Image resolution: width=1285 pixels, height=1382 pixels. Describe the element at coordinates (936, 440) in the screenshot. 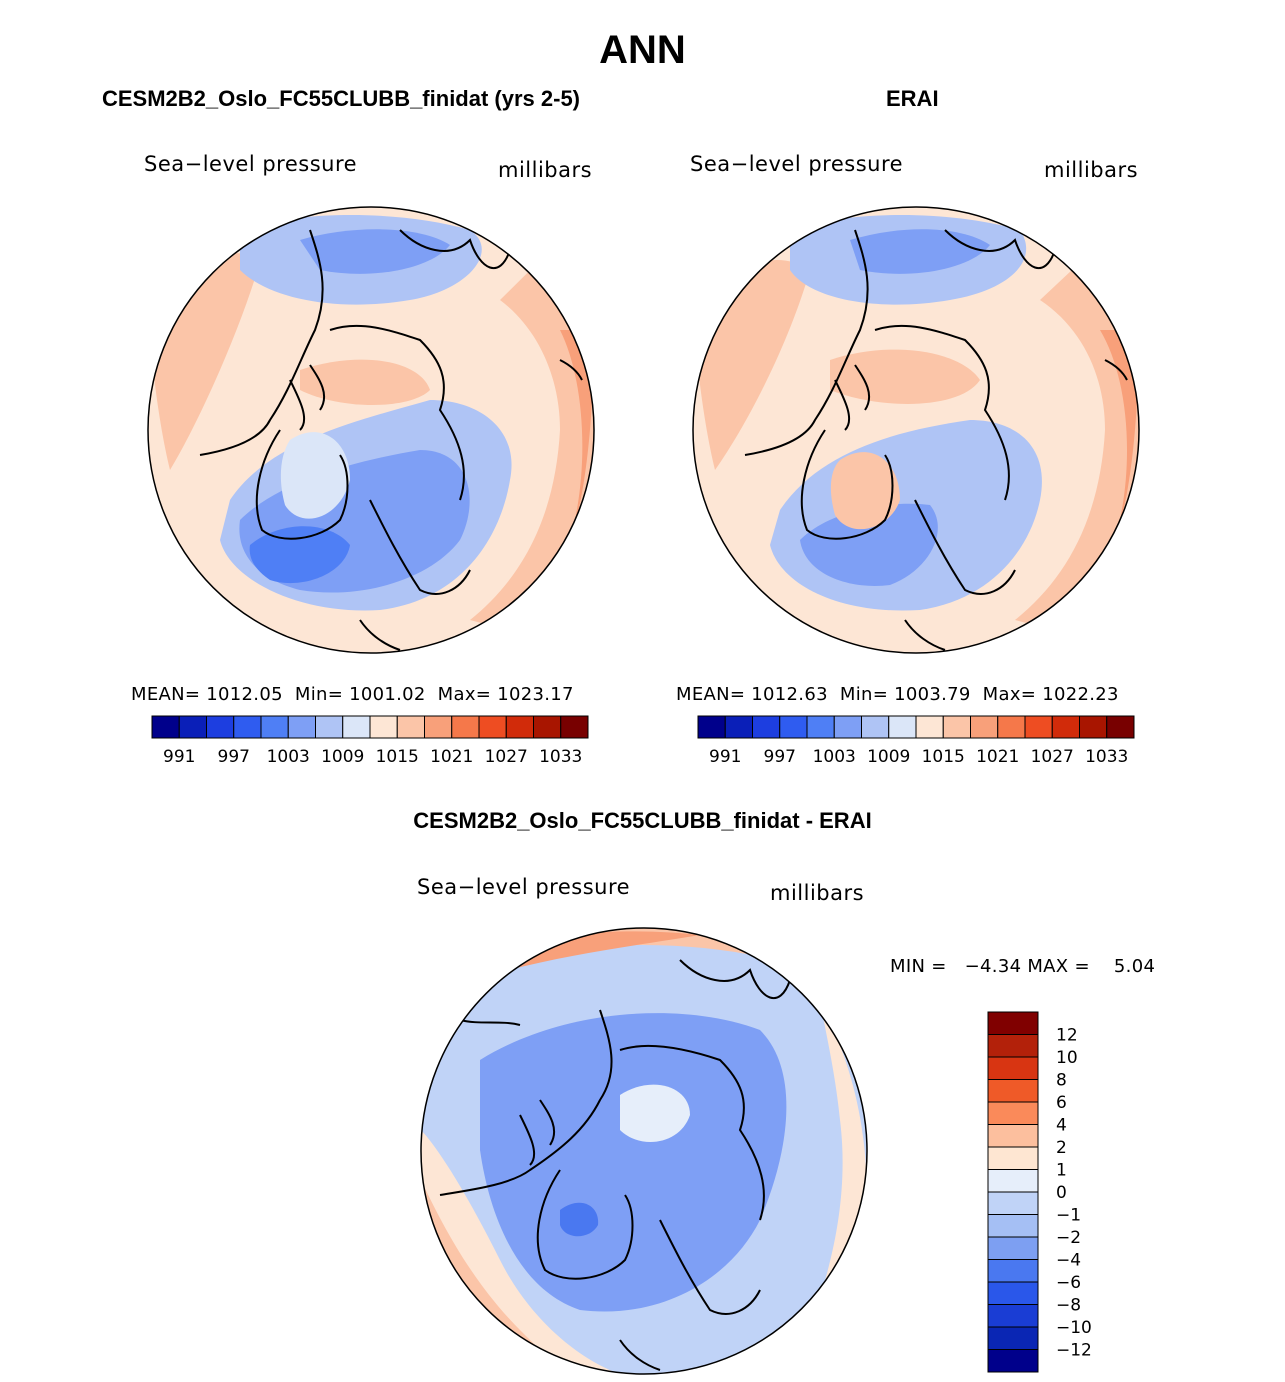

I see `map2-coastlines` at that location.